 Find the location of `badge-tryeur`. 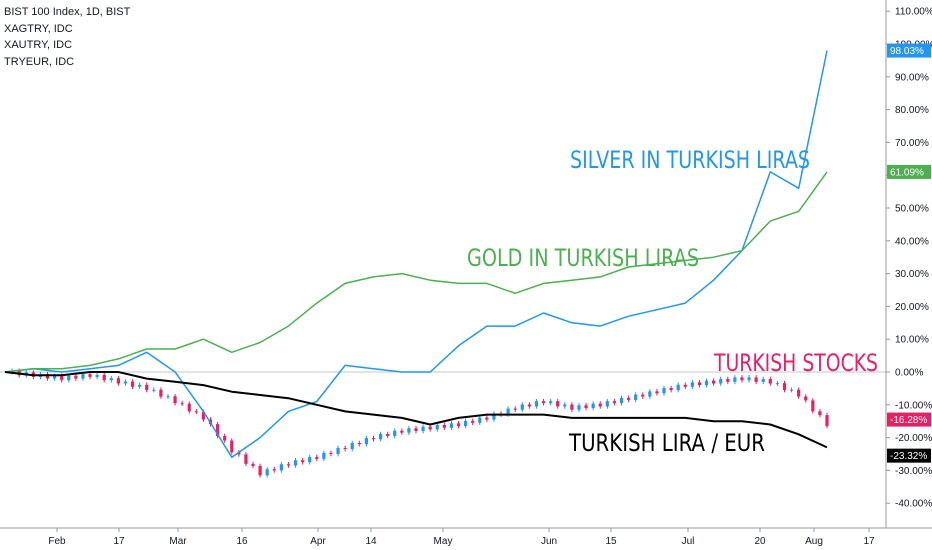

badge-tryeur is located at coordinates (909, 455).